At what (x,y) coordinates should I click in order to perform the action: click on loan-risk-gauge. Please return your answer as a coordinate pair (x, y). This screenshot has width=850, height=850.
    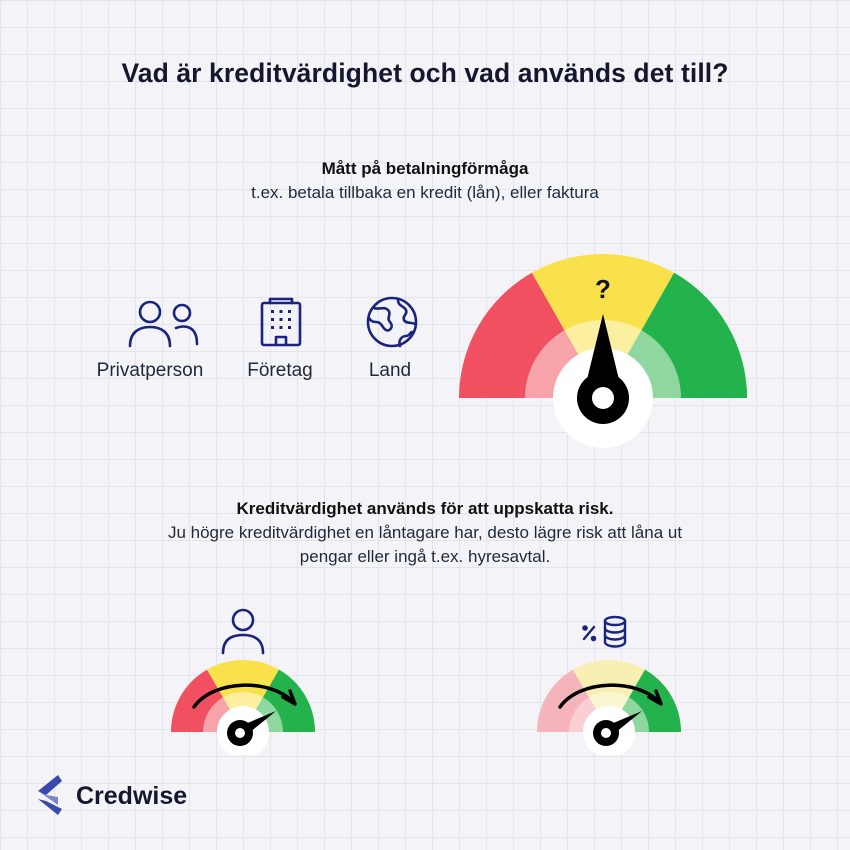
    Looking at the image, I should click on (609, 707).